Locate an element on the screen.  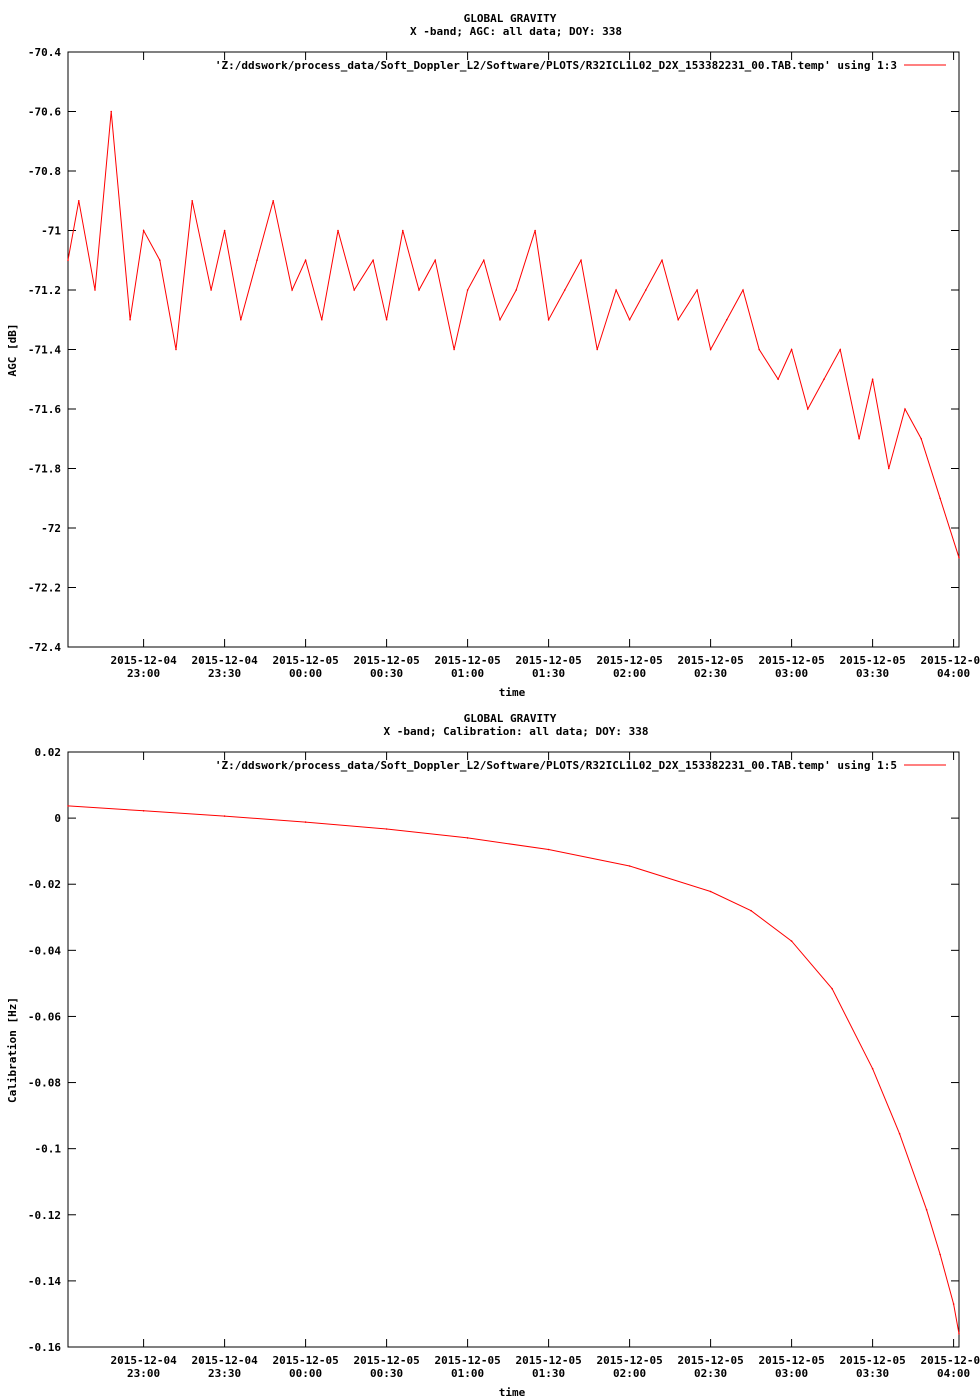
y-tick-label: -0.12 is located at coordinates (44, 1215).